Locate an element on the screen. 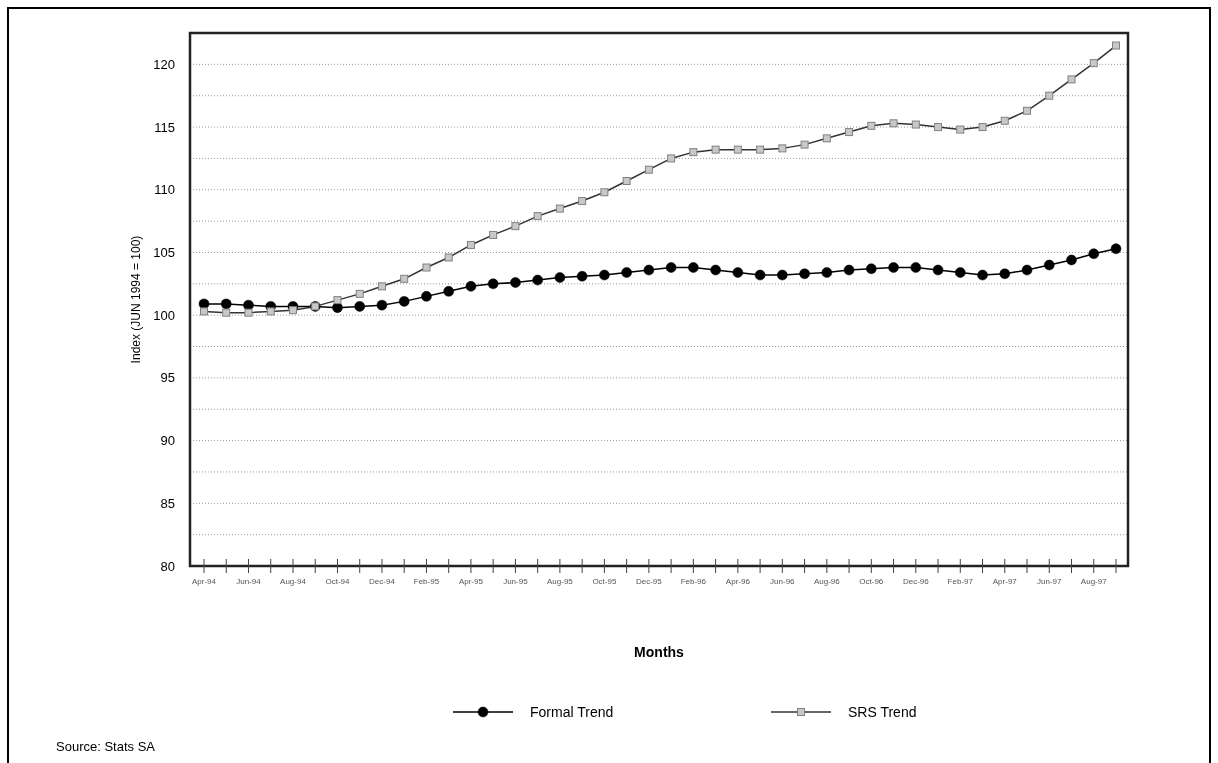 The image size is (1218, 763). y-tick-label: 105 is located at coordinates (164, 253).